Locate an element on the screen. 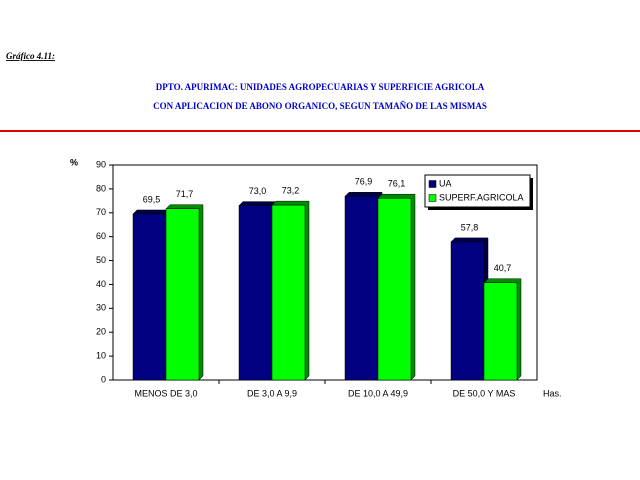 This screenshot has height=480, width=640. x-tick-label: DE 10,0 A 49,9 is located at coordinates (378, 393).